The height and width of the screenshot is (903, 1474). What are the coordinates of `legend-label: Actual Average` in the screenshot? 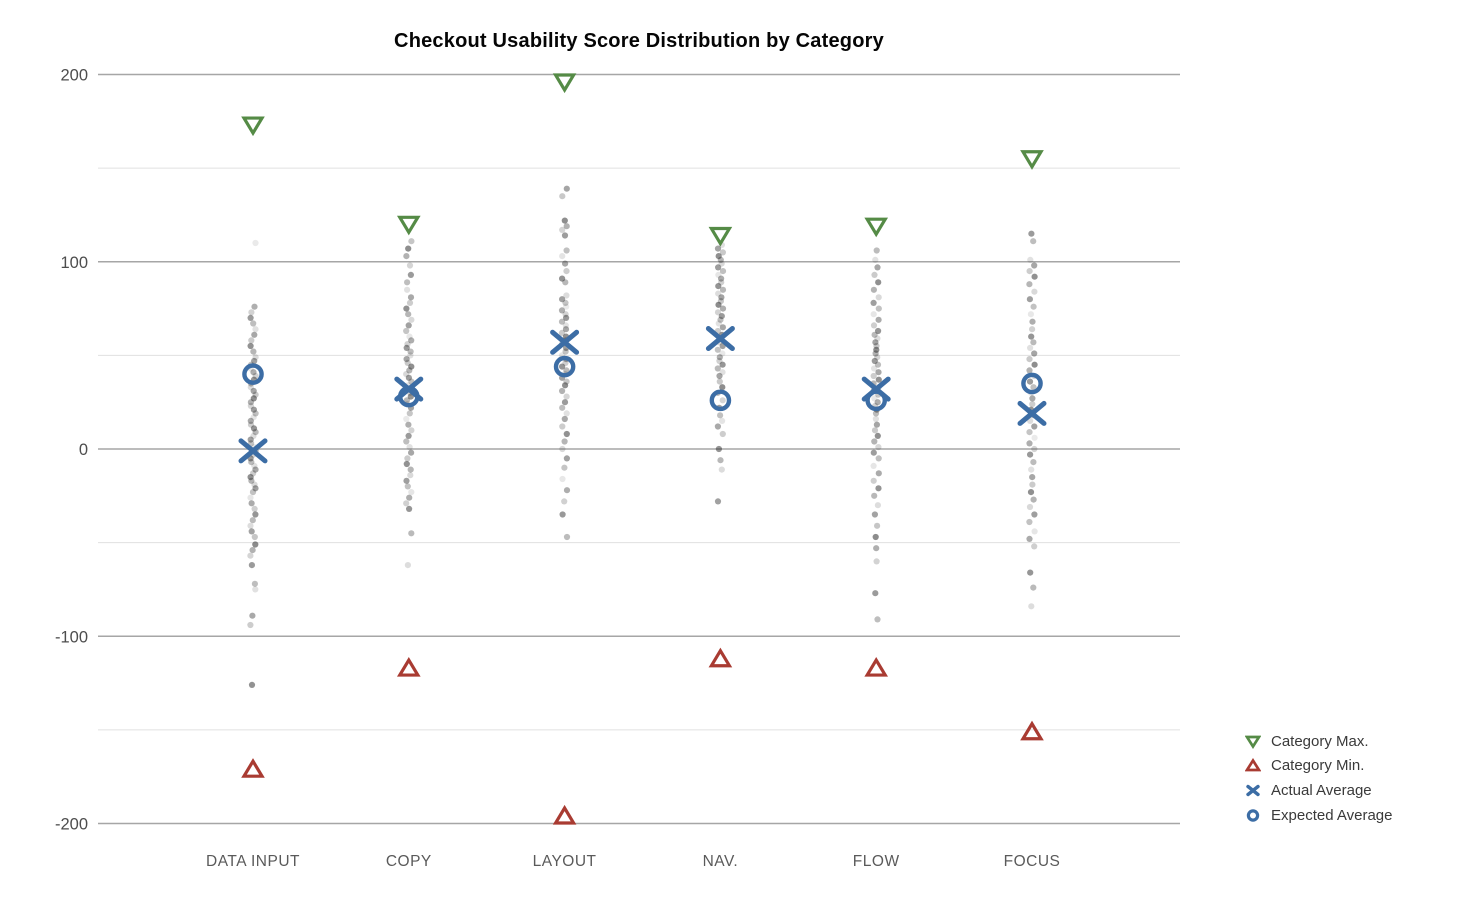 It's located at (1321, 790).